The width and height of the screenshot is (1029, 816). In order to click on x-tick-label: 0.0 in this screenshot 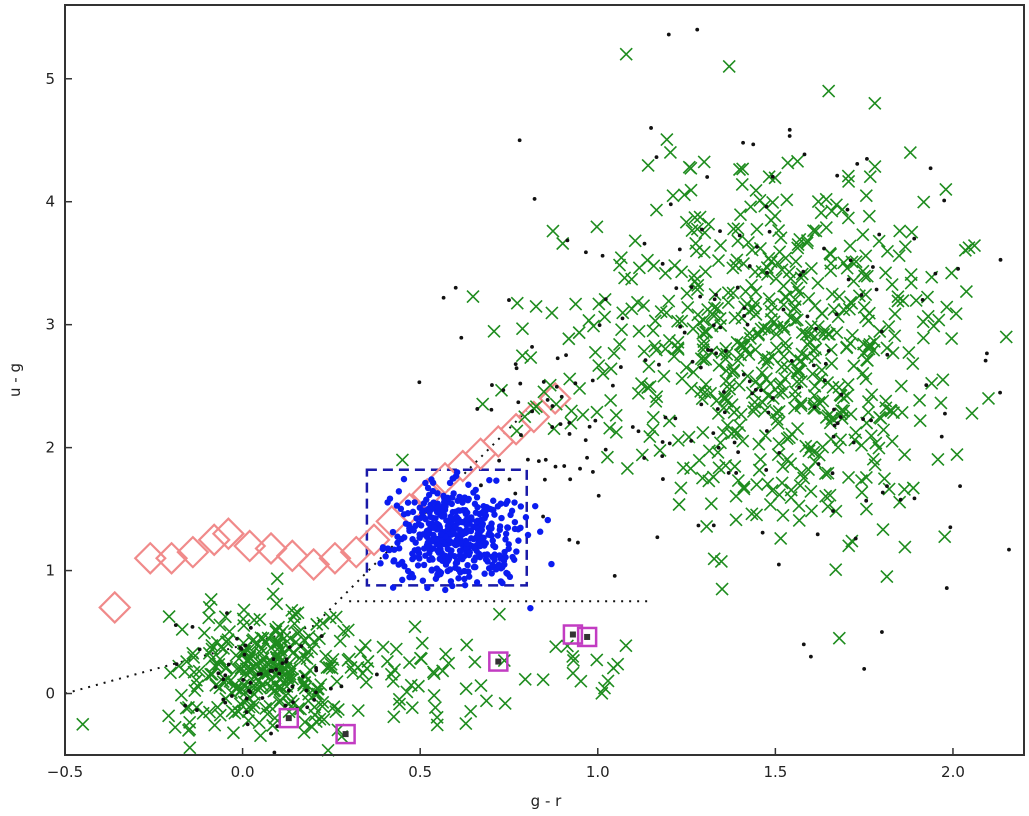, I will do `click(243, 772)`.